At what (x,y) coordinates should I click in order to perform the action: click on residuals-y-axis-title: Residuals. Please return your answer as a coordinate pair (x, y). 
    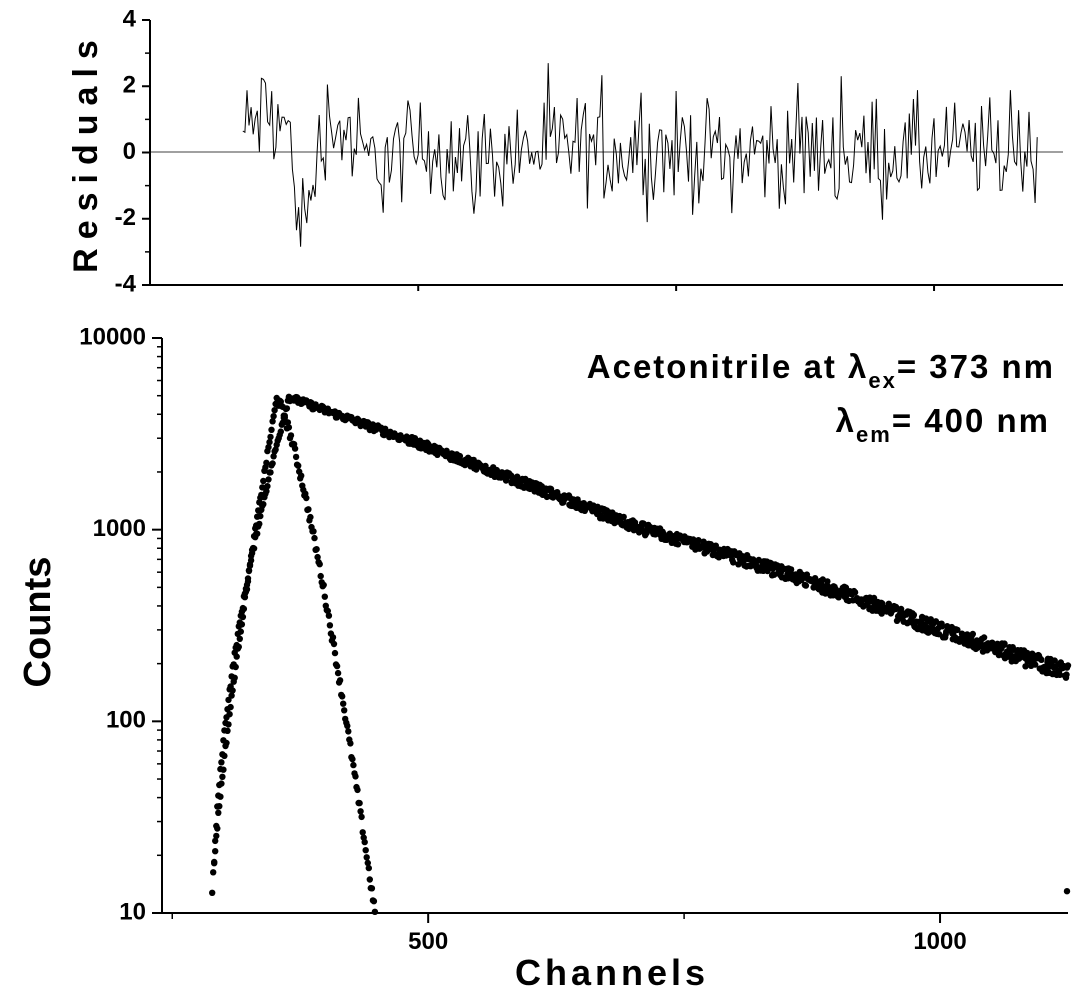
    Looking at the image, I should click on (86, 152).